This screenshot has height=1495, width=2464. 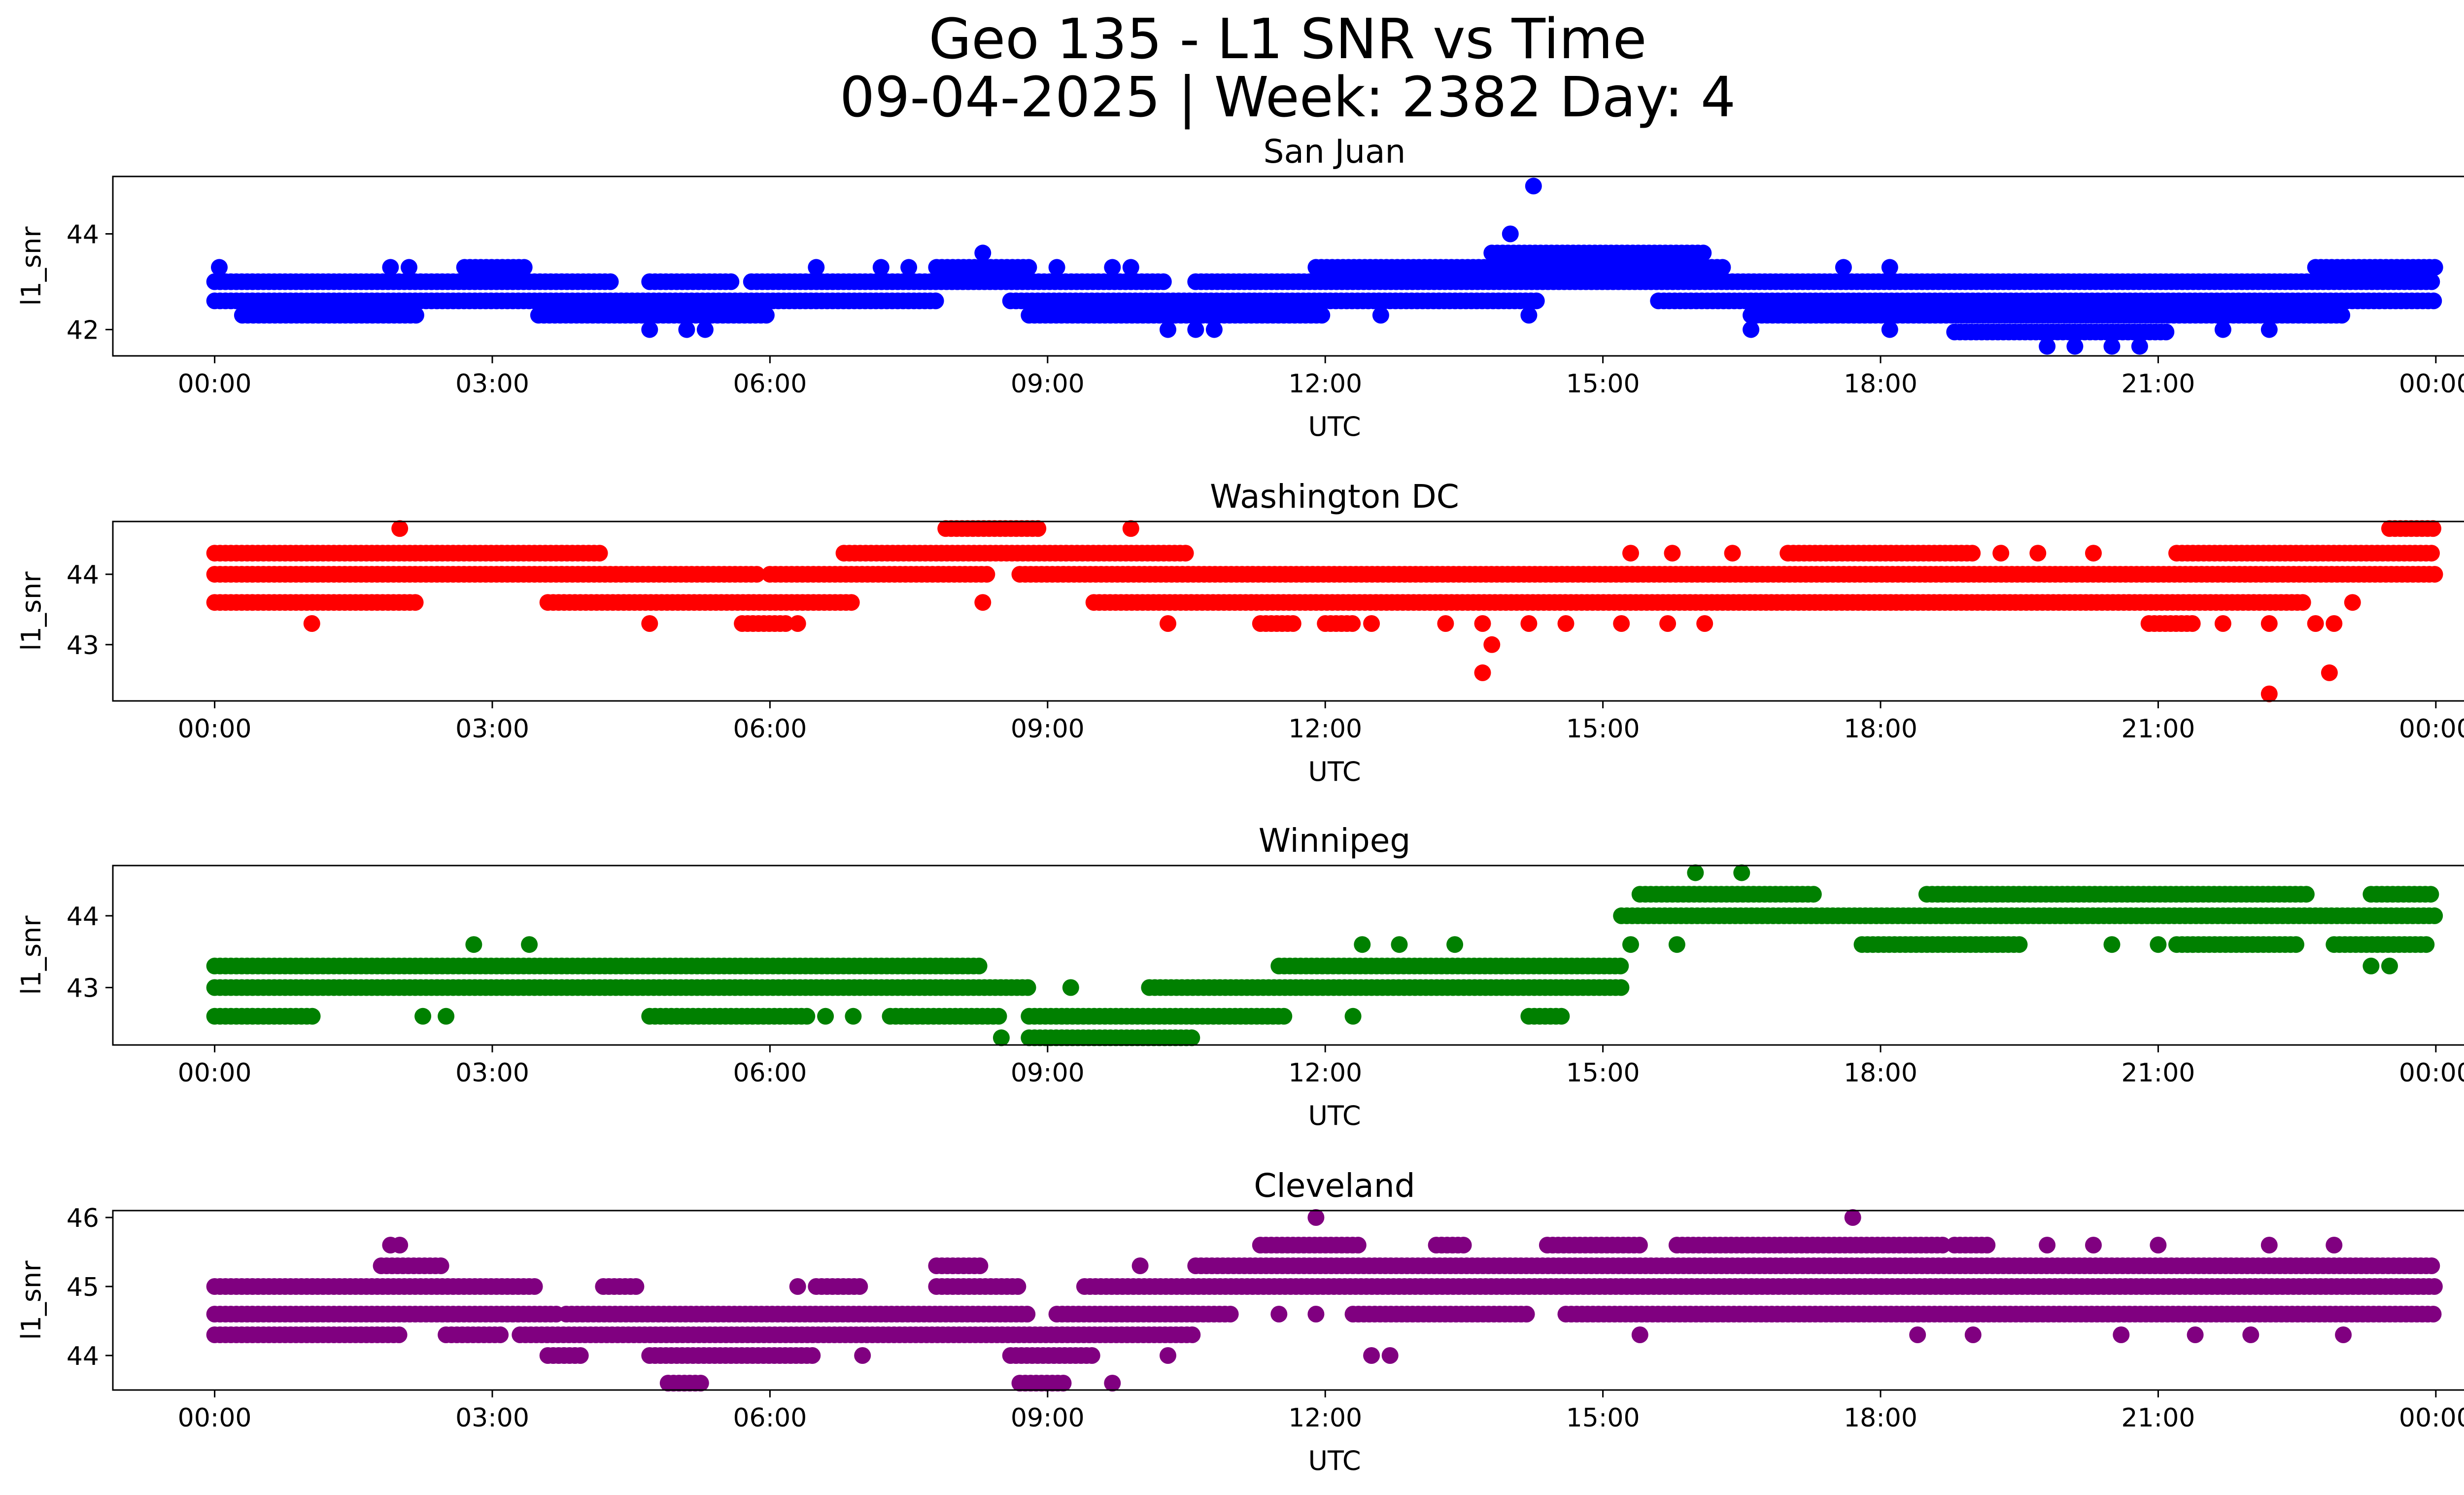 I want to click on figure-title-line1: Geo 135 - L1 SNR vs Time, so click(x=1287, y=39).